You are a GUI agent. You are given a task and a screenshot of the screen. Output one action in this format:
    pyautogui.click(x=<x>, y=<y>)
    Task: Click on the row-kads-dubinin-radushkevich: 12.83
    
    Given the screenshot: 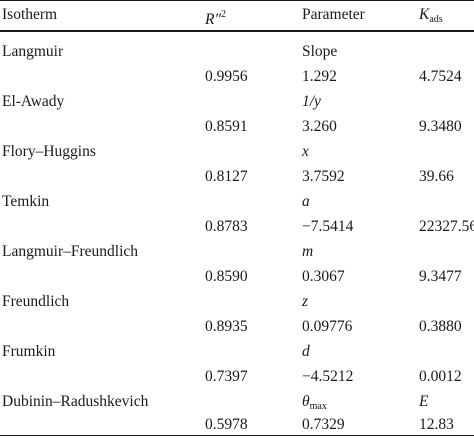 What is the action you would take?
    pyautogui.click(x=436, y=424)
    